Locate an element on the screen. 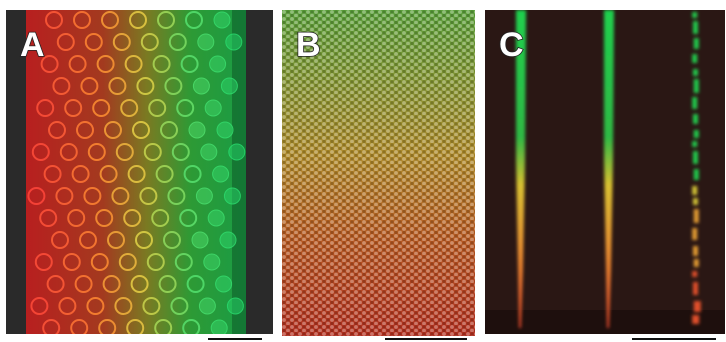  panel-label-a: A is located at coordinates (32, 45).